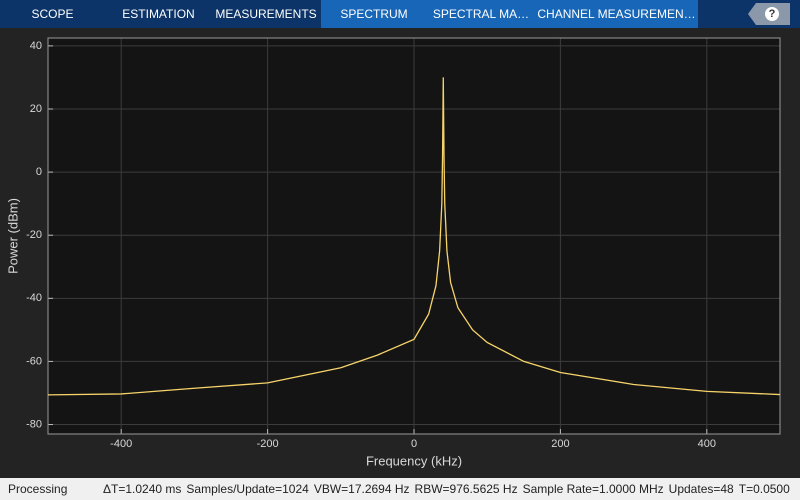  Describe the element at coordinates (34, 361) in the screenshot. I see `y-tick-label: -60` at that location.